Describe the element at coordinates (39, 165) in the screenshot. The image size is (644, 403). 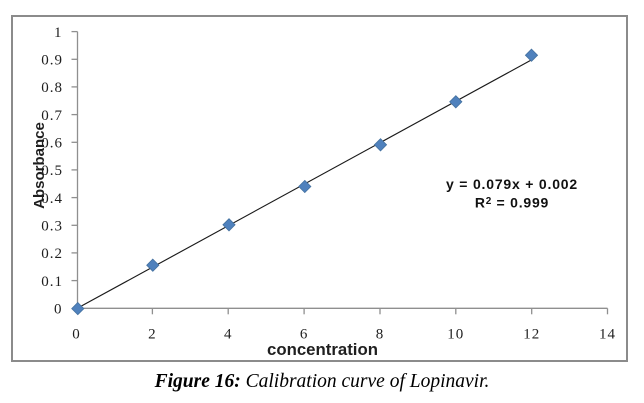
I see `svg-text: Absorbance` at that location.